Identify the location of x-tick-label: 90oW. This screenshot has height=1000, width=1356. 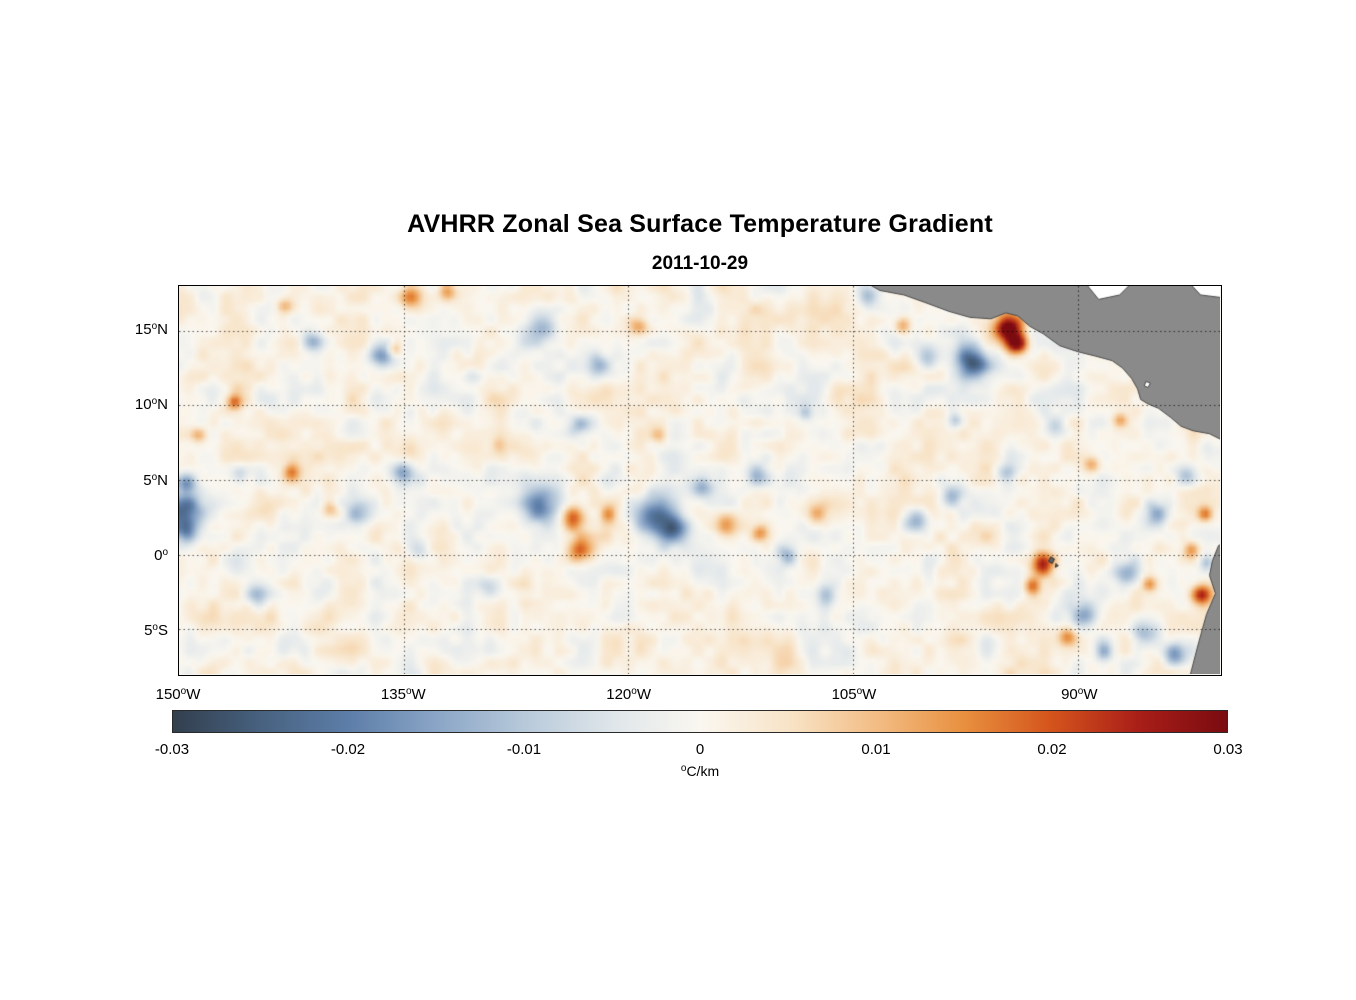
(1079, 694).